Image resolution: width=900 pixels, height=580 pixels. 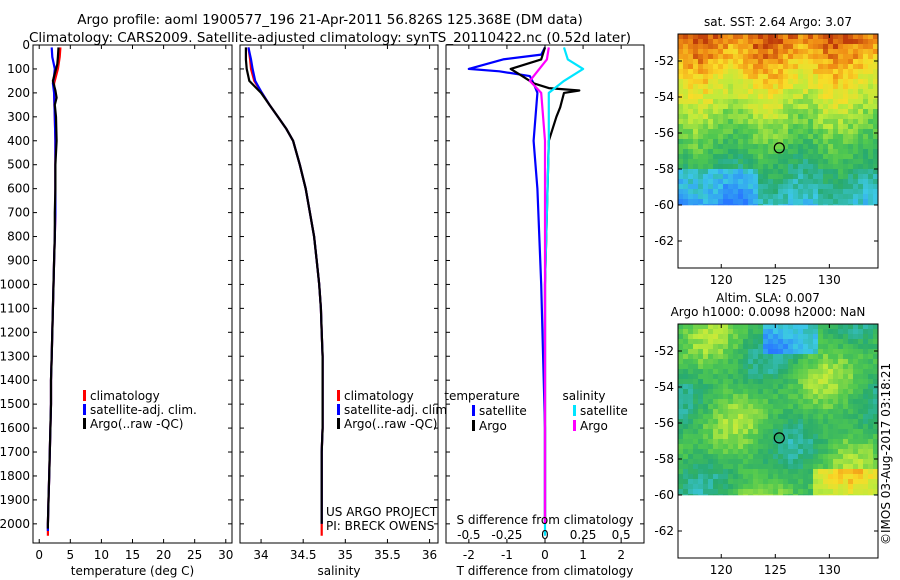 What do you see at coordinates (768, 298) in the screenshot?
I see `sla-map-title: Altim. SLA: 0.007` at bounding box center [768, 298].